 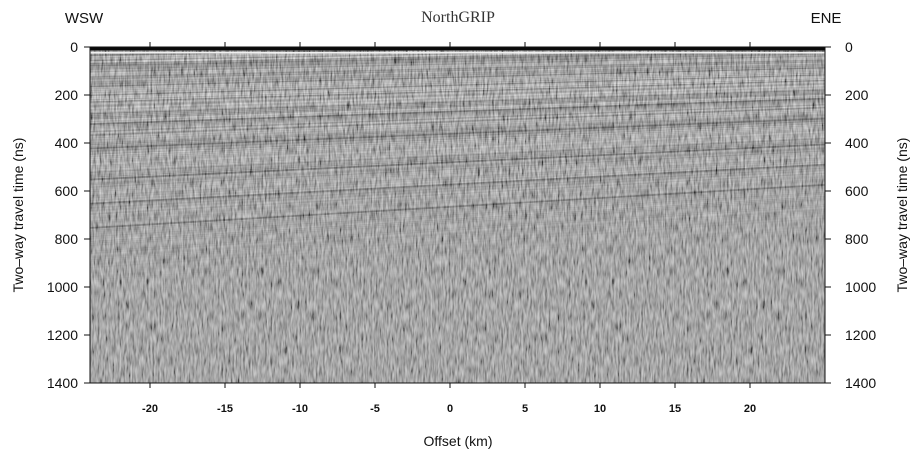 What do you see at coordinates (450, 409) in the screenshot?
I see `x-tick-label: 0` at bounding box center [450, 409].